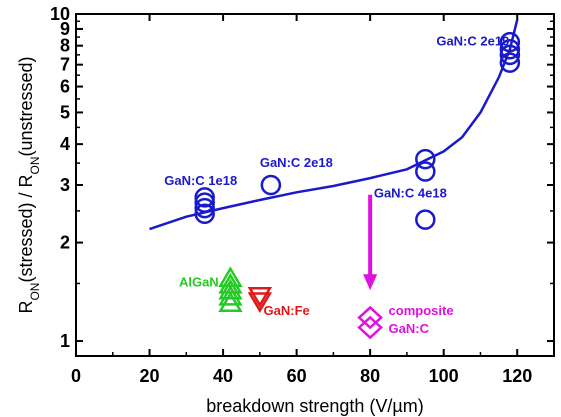  Describe the element at coordinates (444, 376) in the screenshot. I see `x-tick-label: 100` at that location.